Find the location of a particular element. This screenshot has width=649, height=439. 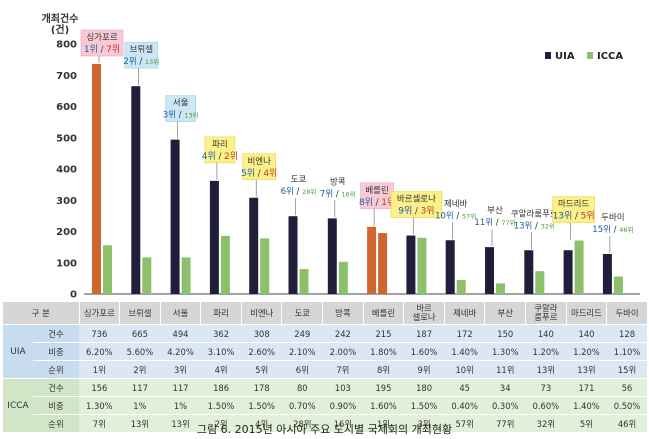

table-cell: 178 is located at coordinates (261, 387).